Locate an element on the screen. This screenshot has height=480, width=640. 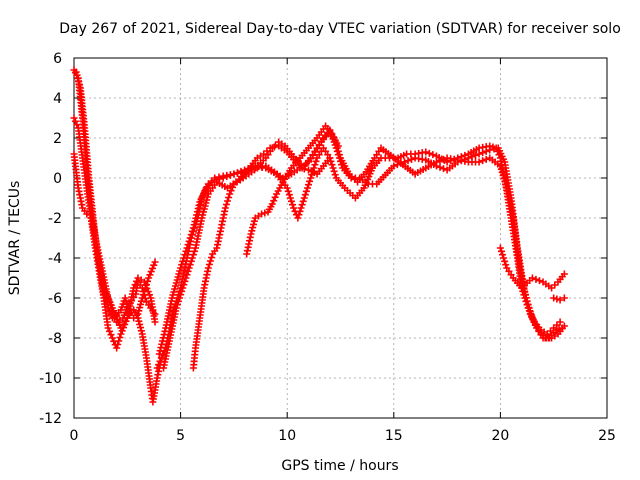
y-tick-label: -6 is located at coordinates (55, 299).